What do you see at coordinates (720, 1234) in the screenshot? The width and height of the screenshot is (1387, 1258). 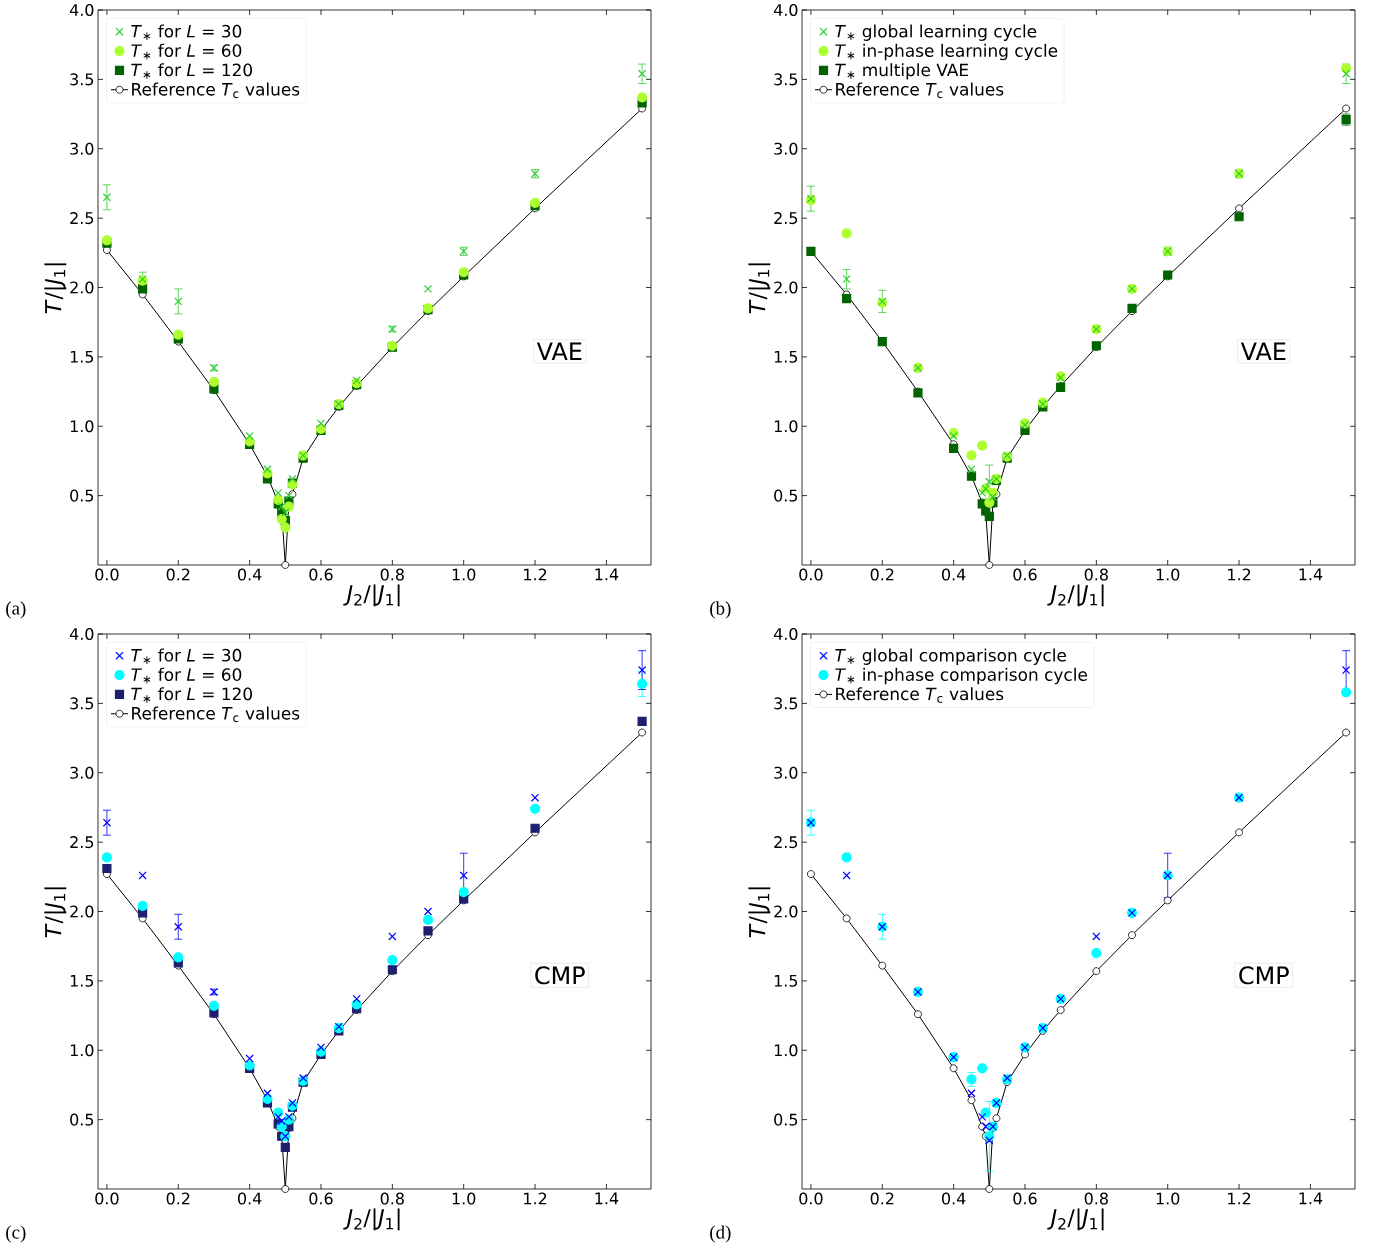 I see `text: (d)` at bounding box center [720, 1234].